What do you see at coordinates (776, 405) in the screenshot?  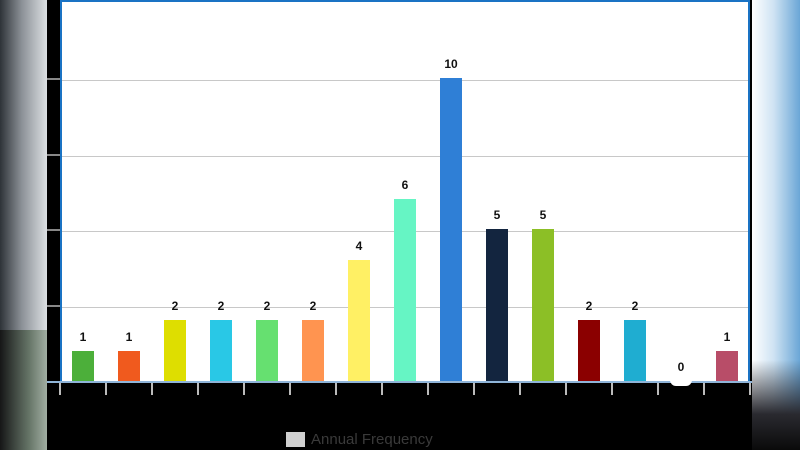 I see `background-right-bottom` at bounding box center [776, 405].